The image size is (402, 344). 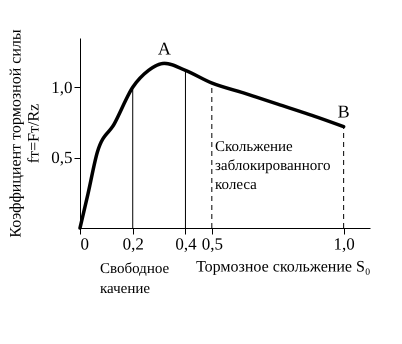 I want to click on x-axis-title: Тормозное скольжение S₀, so click(x=283, y=267).